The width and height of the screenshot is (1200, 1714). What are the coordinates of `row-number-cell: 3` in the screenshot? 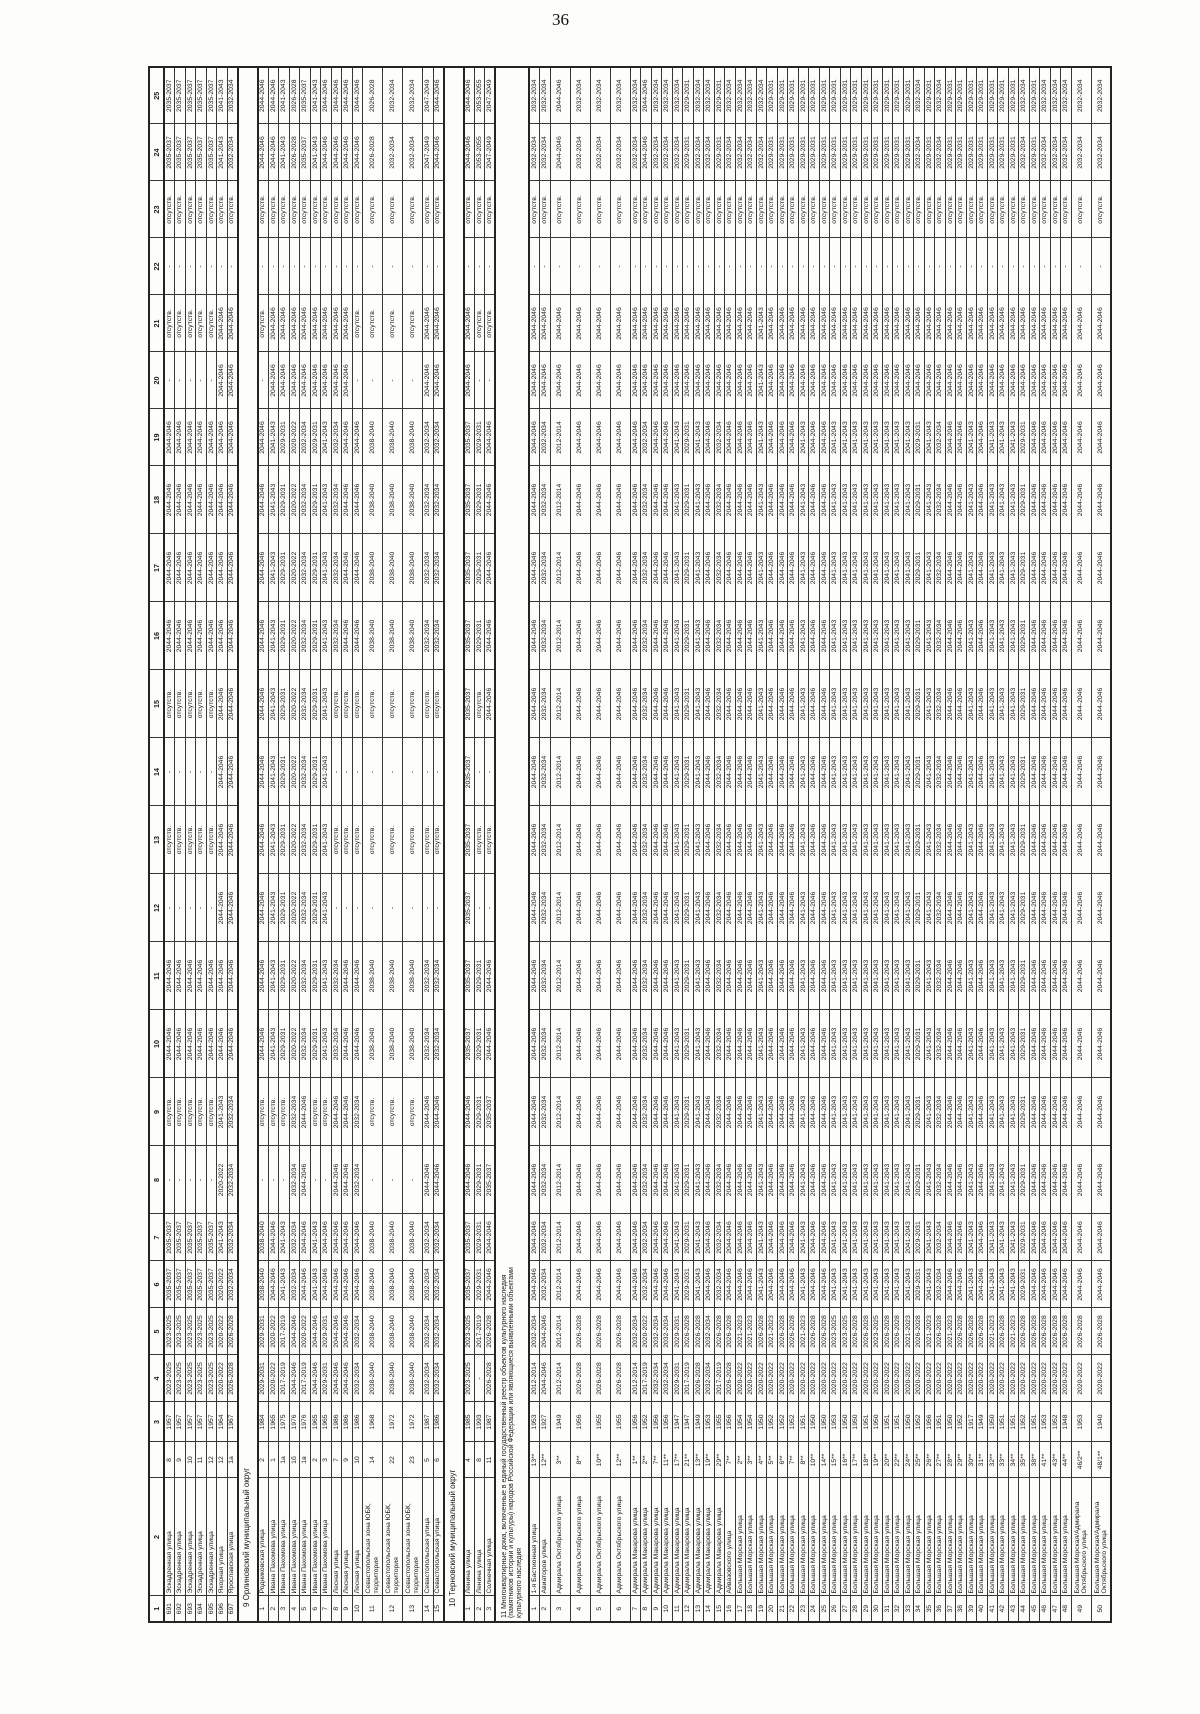 It's located at (489, 1609).